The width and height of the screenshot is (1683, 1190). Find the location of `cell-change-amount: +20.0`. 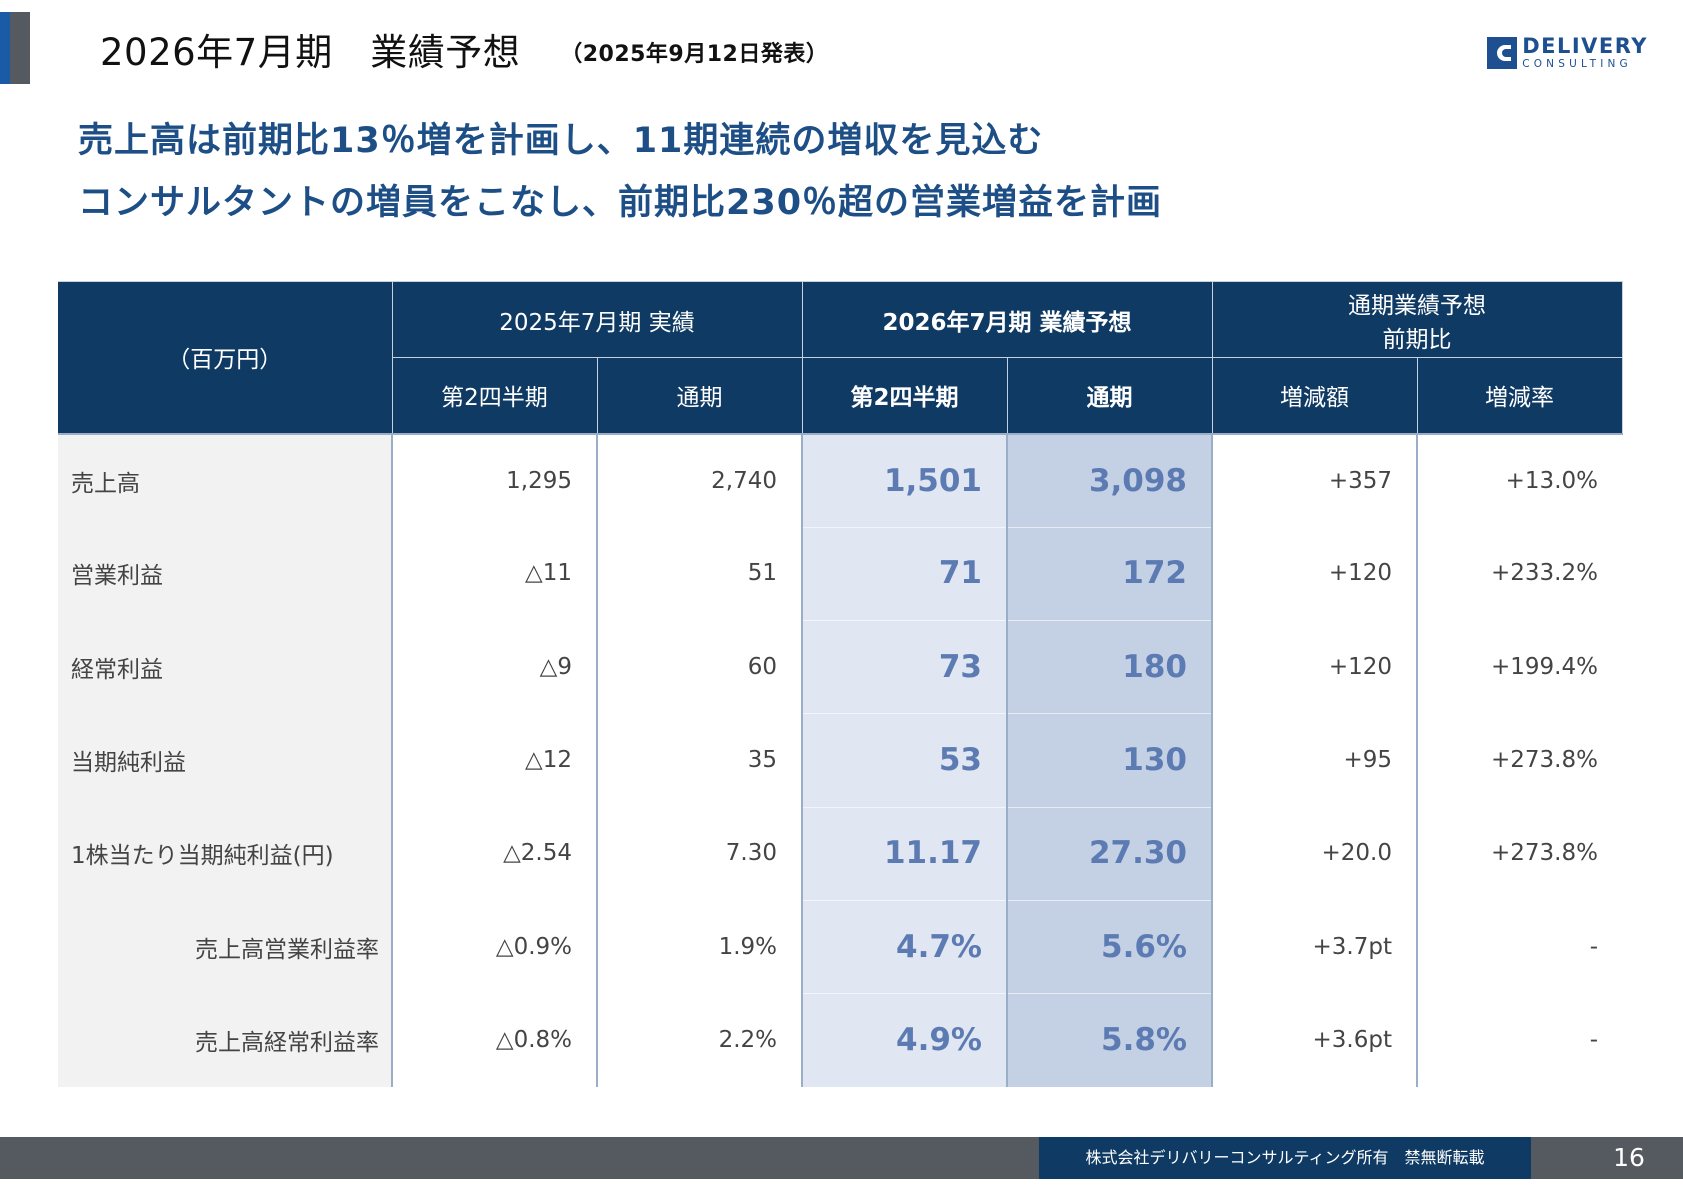

cell-change-amount: +20.0 is located at coordinates (1315, 853).